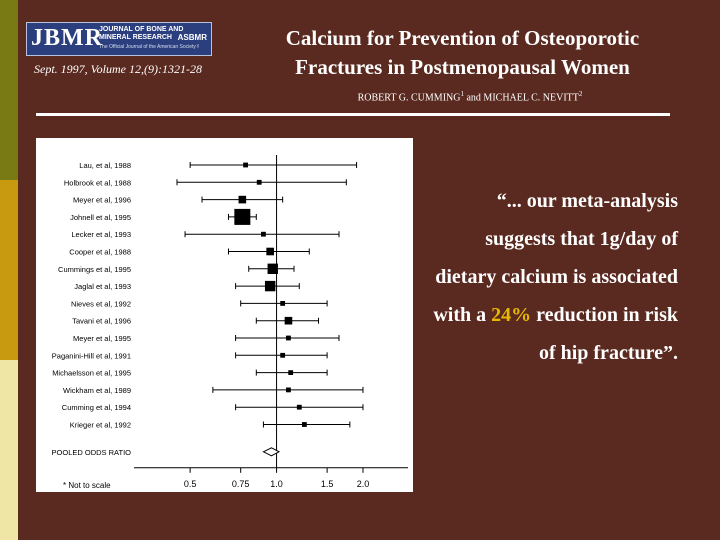 The width and height of the screenshot is (720, 540). I want to click on author-2-affiliation: 2, so click(580, 94).